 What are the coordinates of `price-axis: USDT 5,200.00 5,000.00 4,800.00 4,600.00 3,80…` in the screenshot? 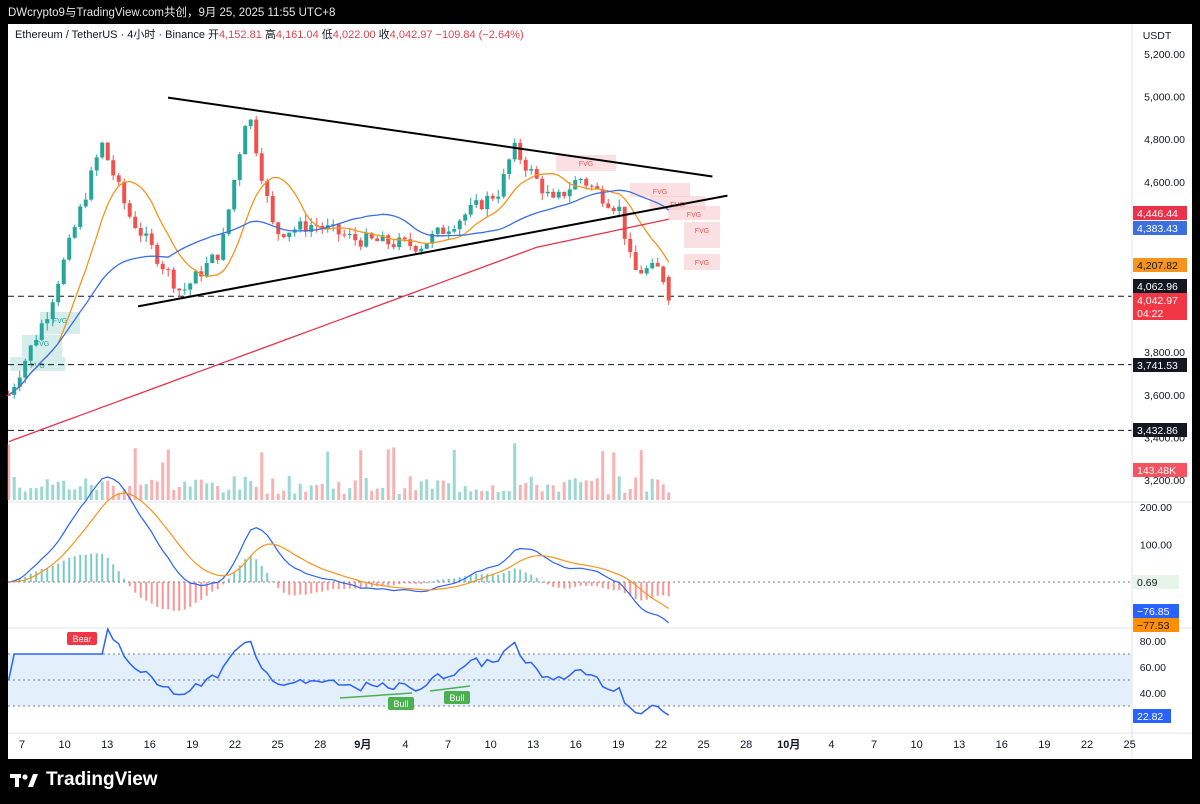 It's located at (1160, 376).